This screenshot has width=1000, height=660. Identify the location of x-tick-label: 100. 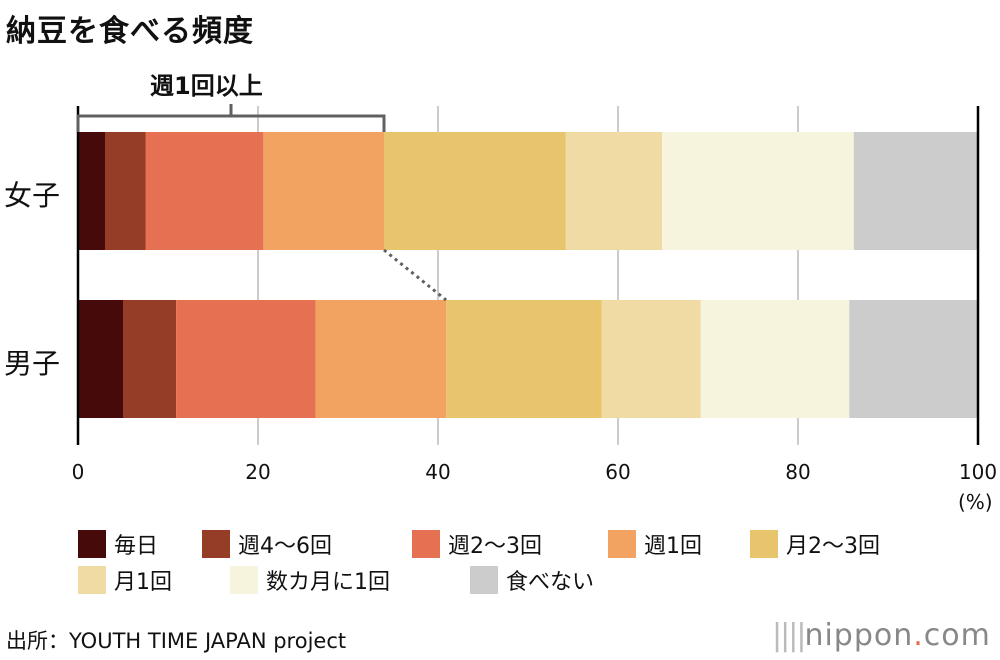
(978, 472).